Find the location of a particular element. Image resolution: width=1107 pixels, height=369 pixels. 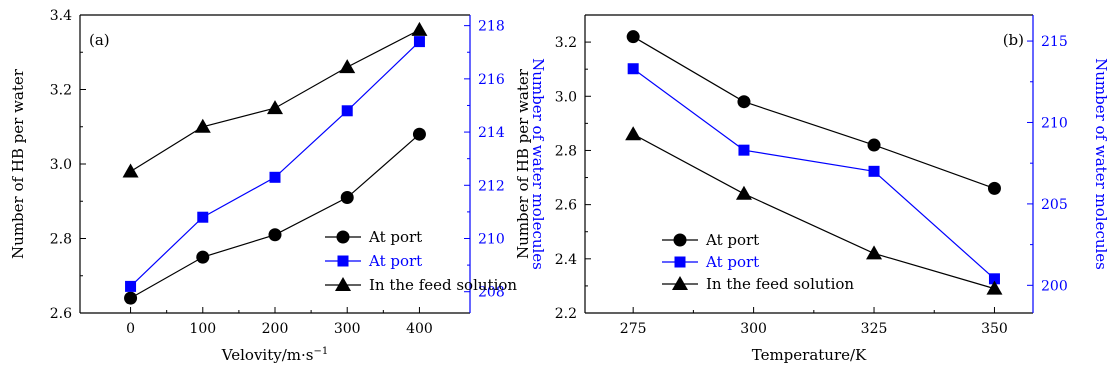

series-triangle is located at coordinates (275, 99).